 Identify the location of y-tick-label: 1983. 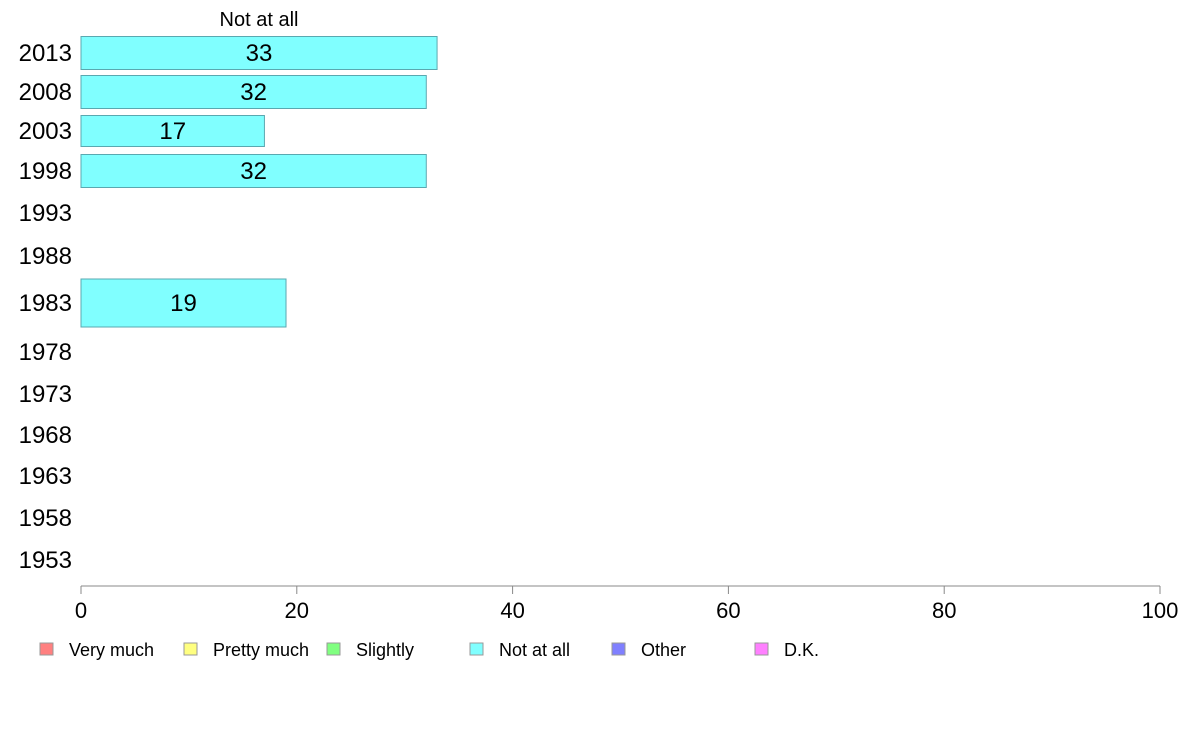
(45, 303).